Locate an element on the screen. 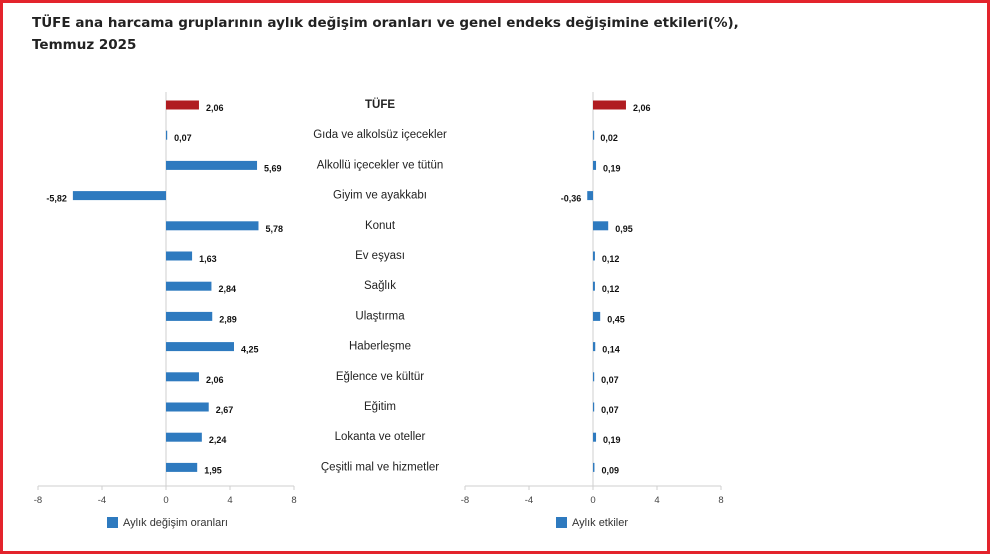 This screenshot has height=554, width=990. data-label: 0,14 is located at coordinates (611, 350).